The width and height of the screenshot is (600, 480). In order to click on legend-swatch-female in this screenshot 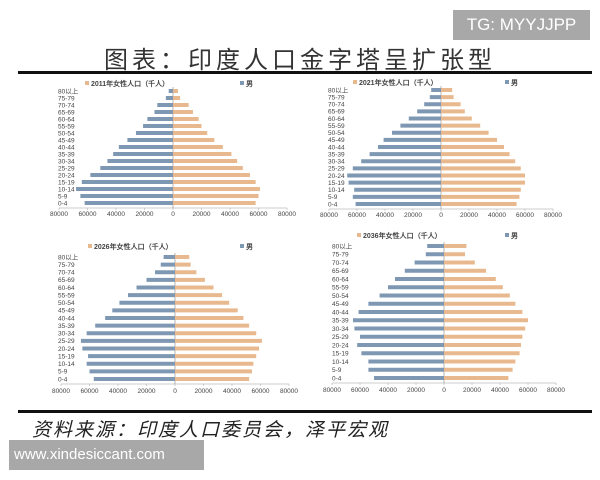, I will do `click(359, 235)`.